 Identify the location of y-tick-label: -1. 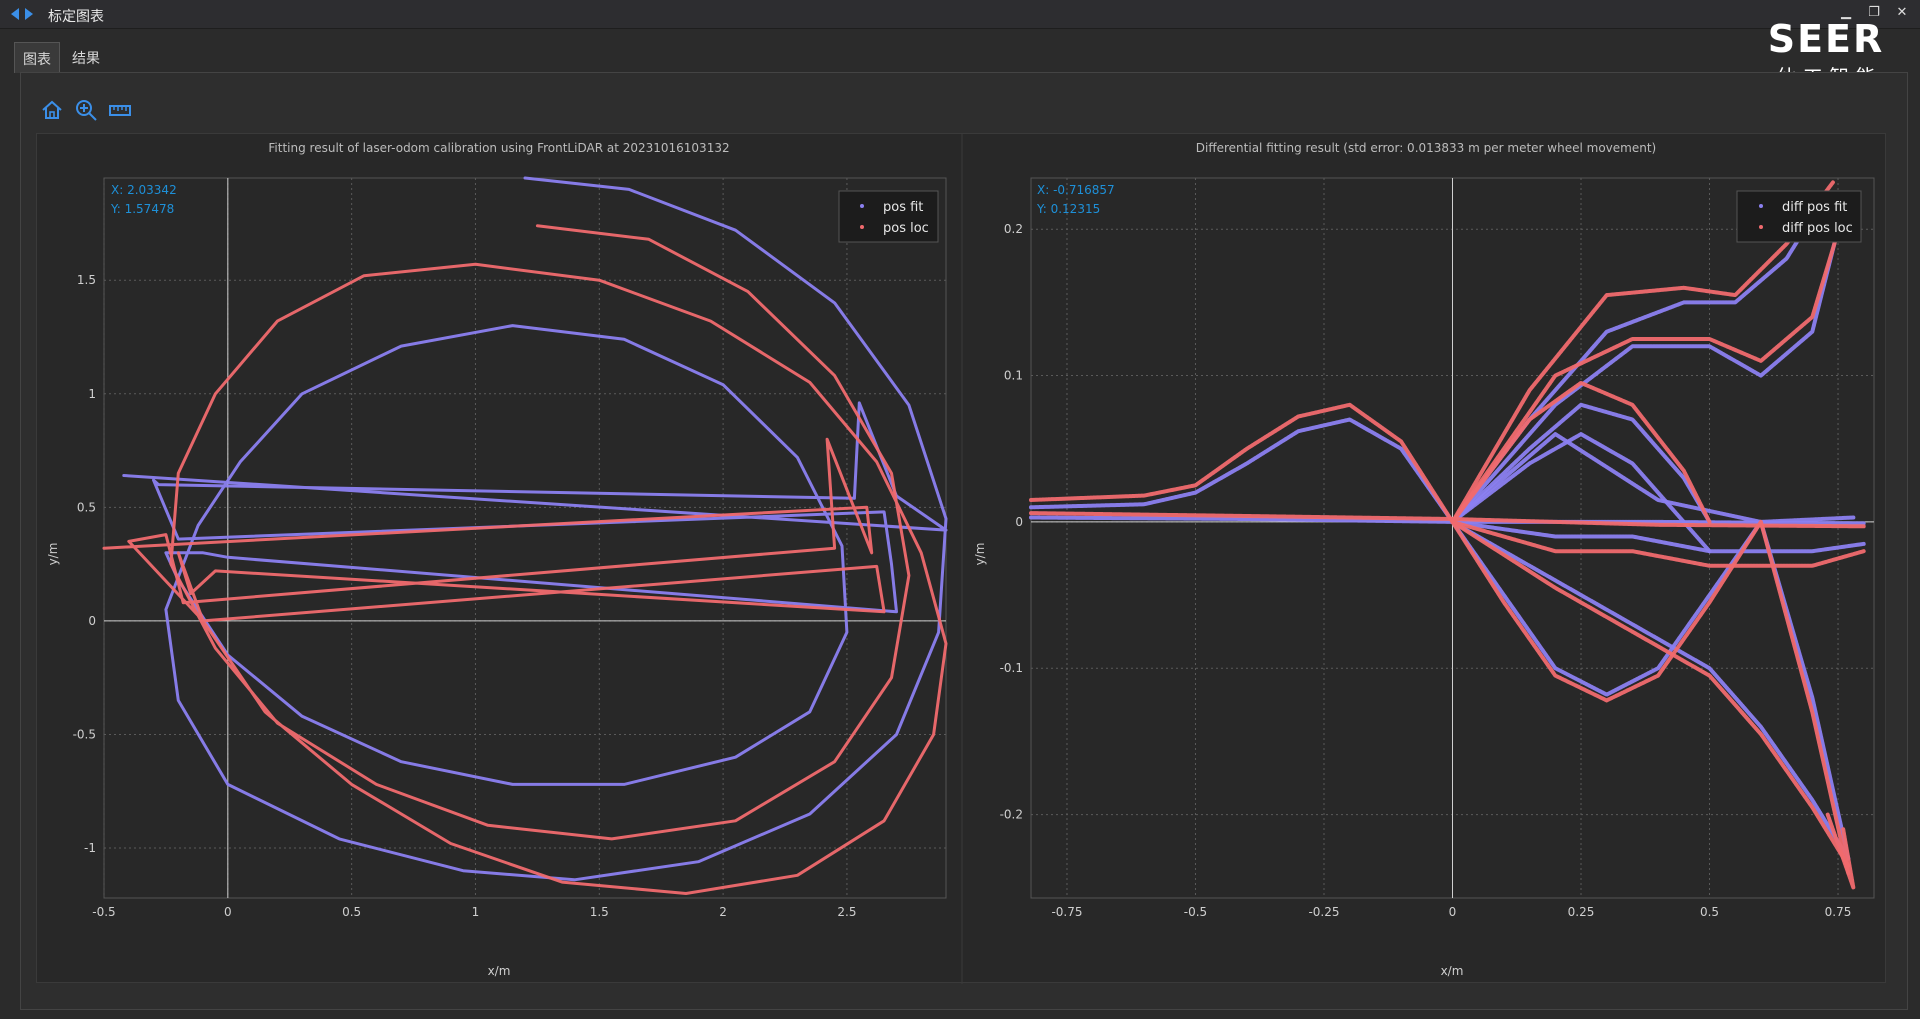
(90, 848).